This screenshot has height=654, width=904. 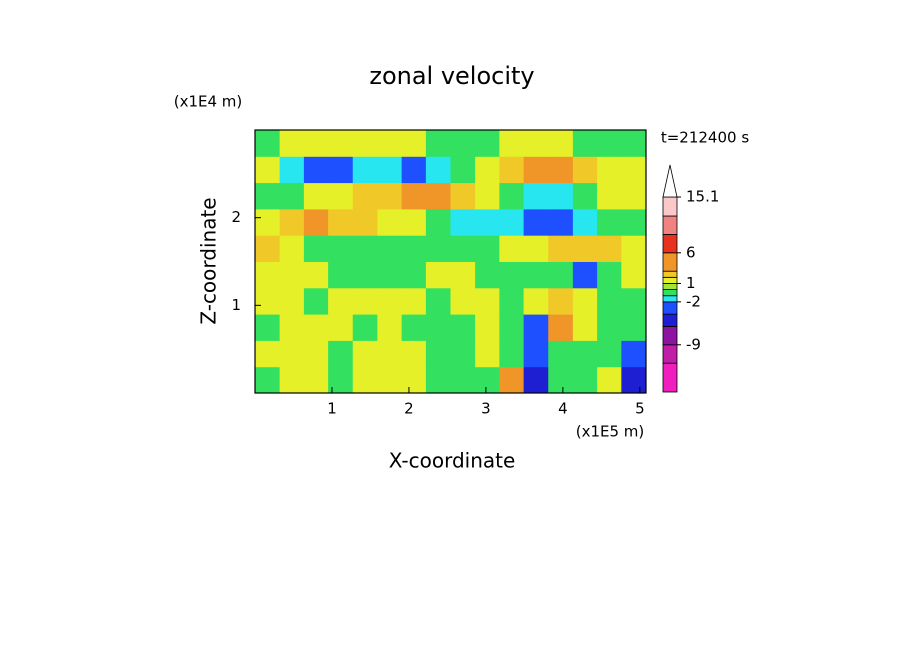 I want to click on chart-title: zonal velocity, so click(x=451, y=76).